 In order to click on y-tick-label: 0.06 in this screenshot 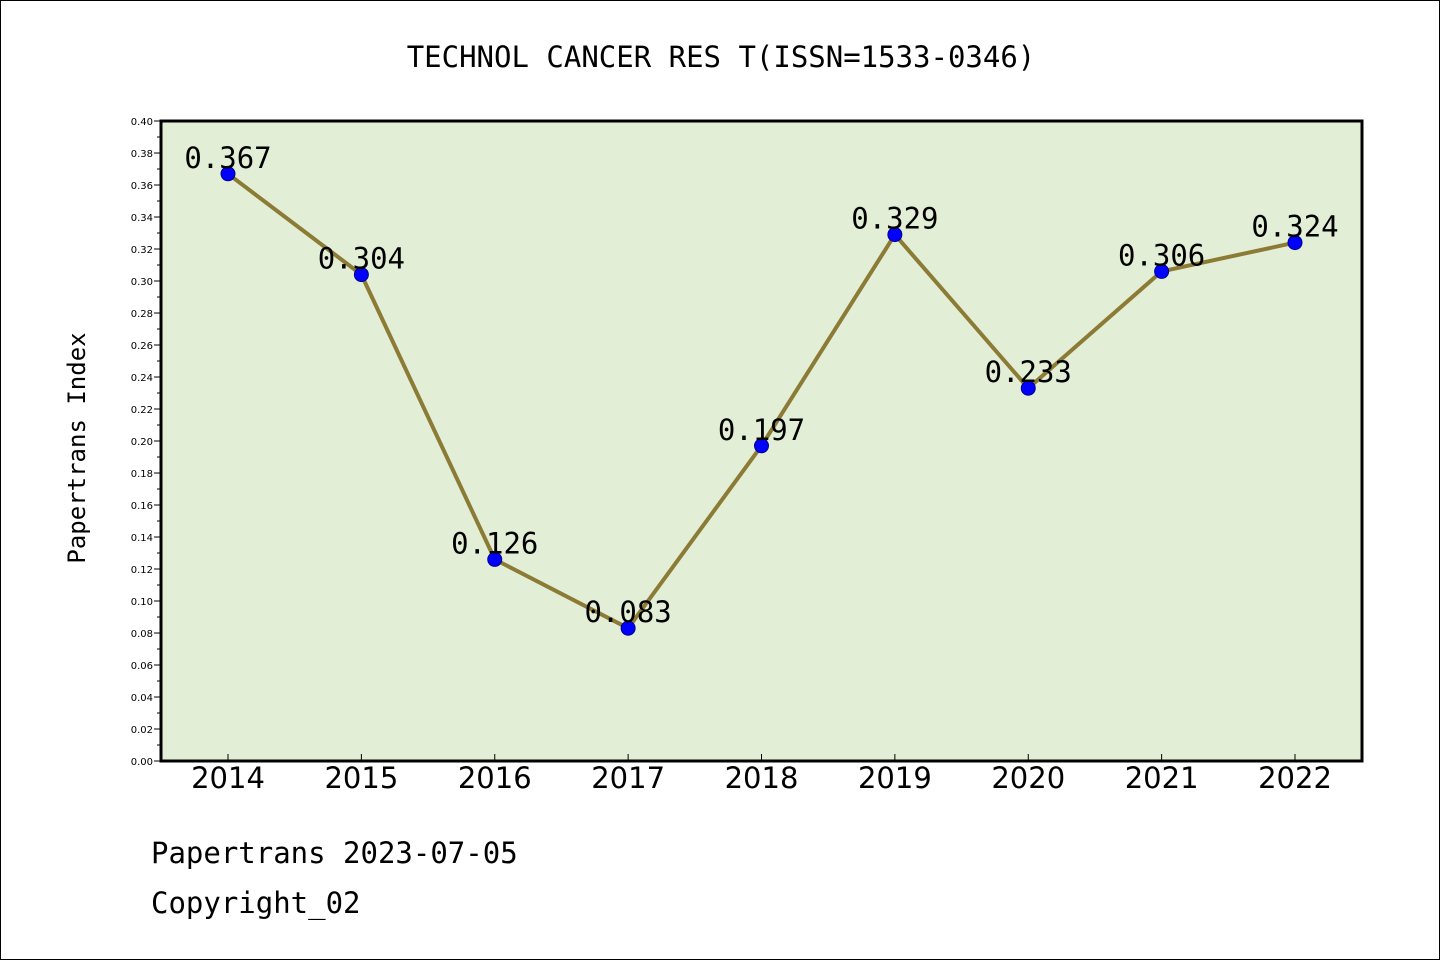, I will do `click(142, 666)`.